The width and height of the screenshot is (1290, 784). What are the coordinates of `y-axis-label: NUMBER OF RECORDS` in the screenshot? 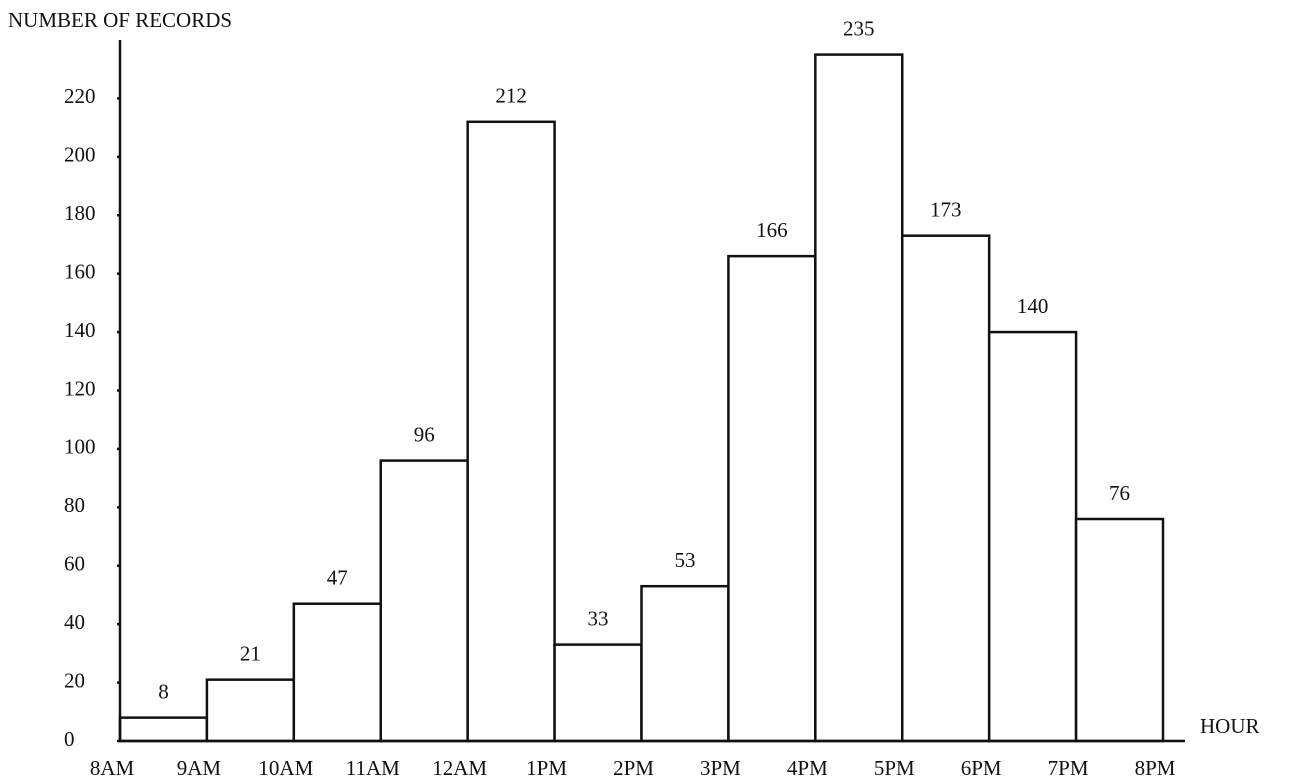 It's located at (120, 20).